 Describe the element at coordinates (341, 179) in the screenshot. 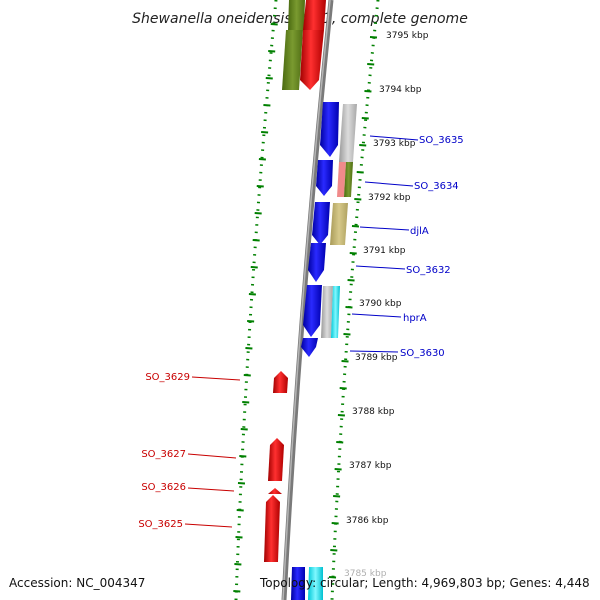

I see `feature-salmon` at that location.